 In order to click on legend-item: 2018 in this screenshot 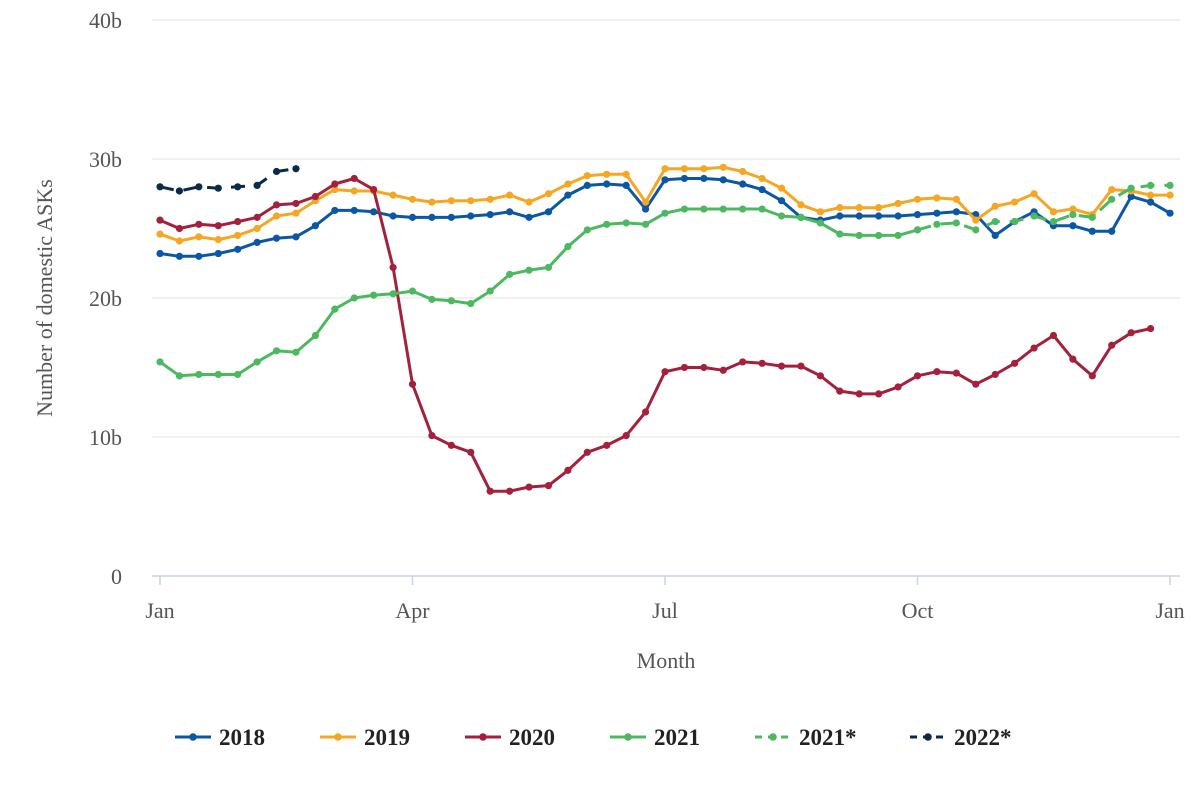, I will do `click(220, 737)`.